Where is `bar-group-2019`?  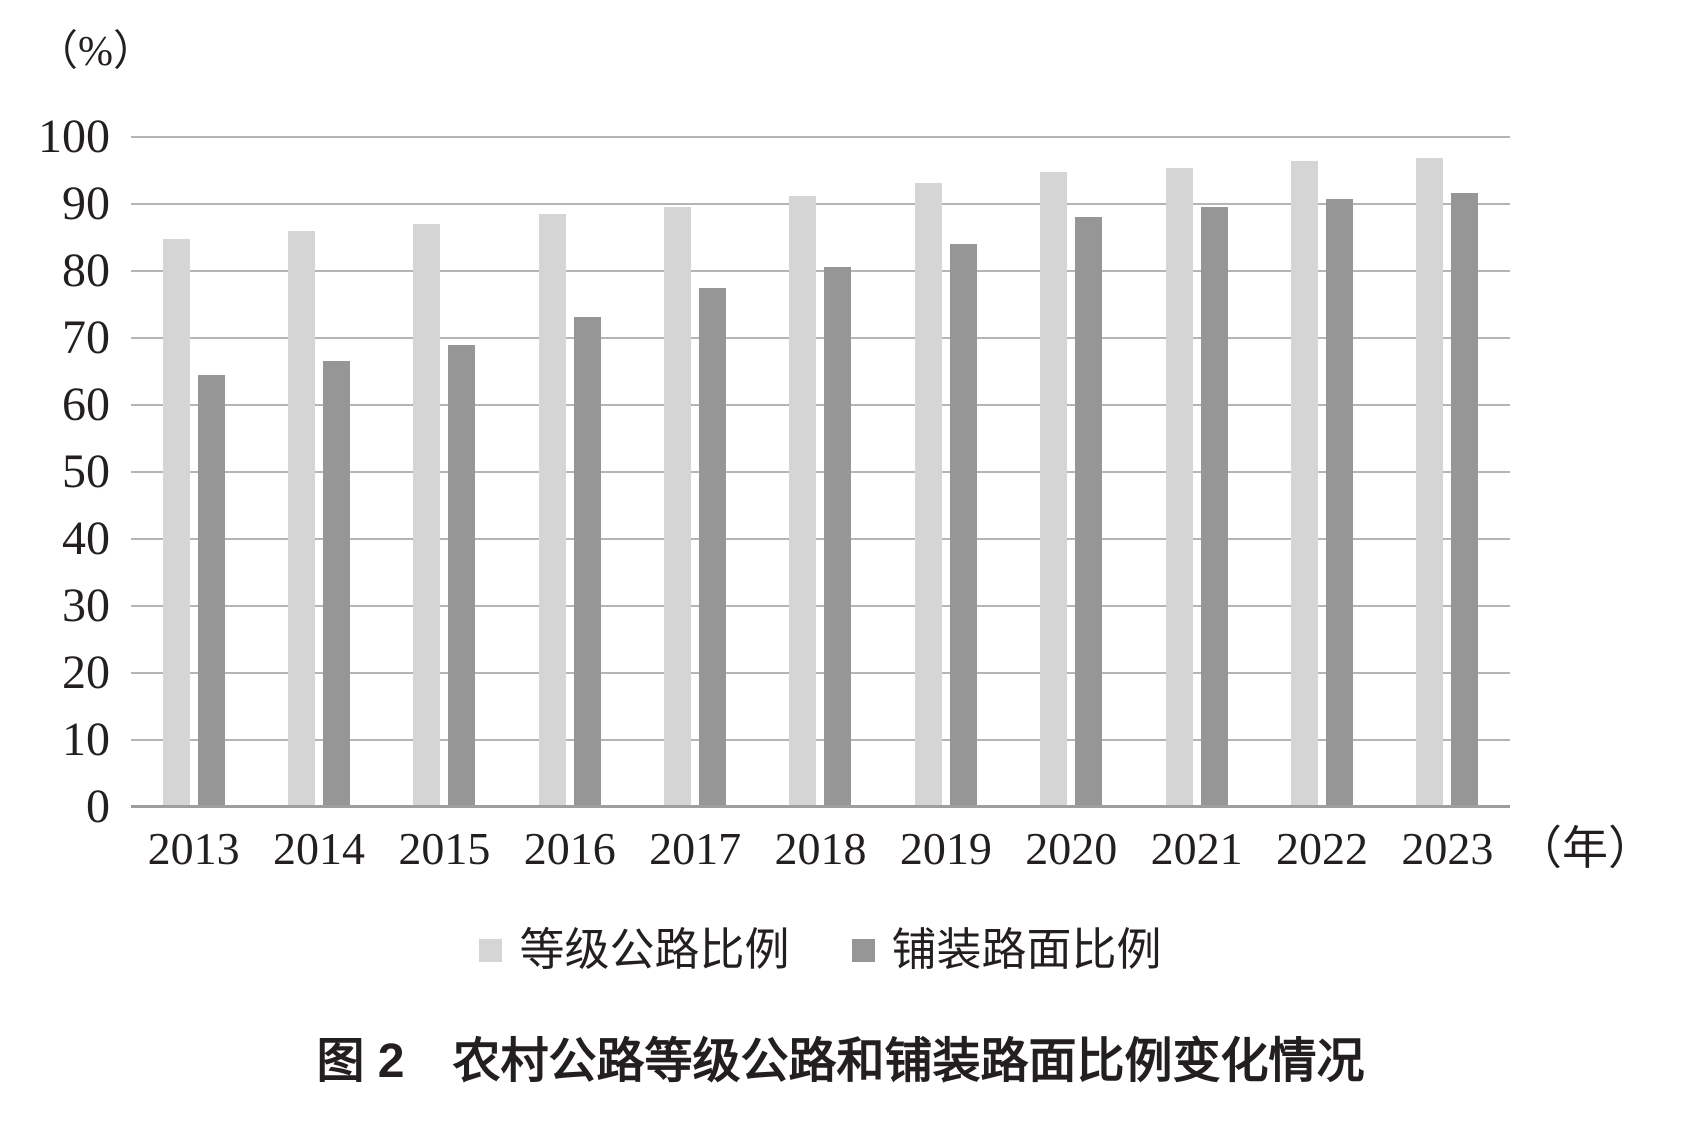
bar-group-2019 is located at coordinates (945, 472).